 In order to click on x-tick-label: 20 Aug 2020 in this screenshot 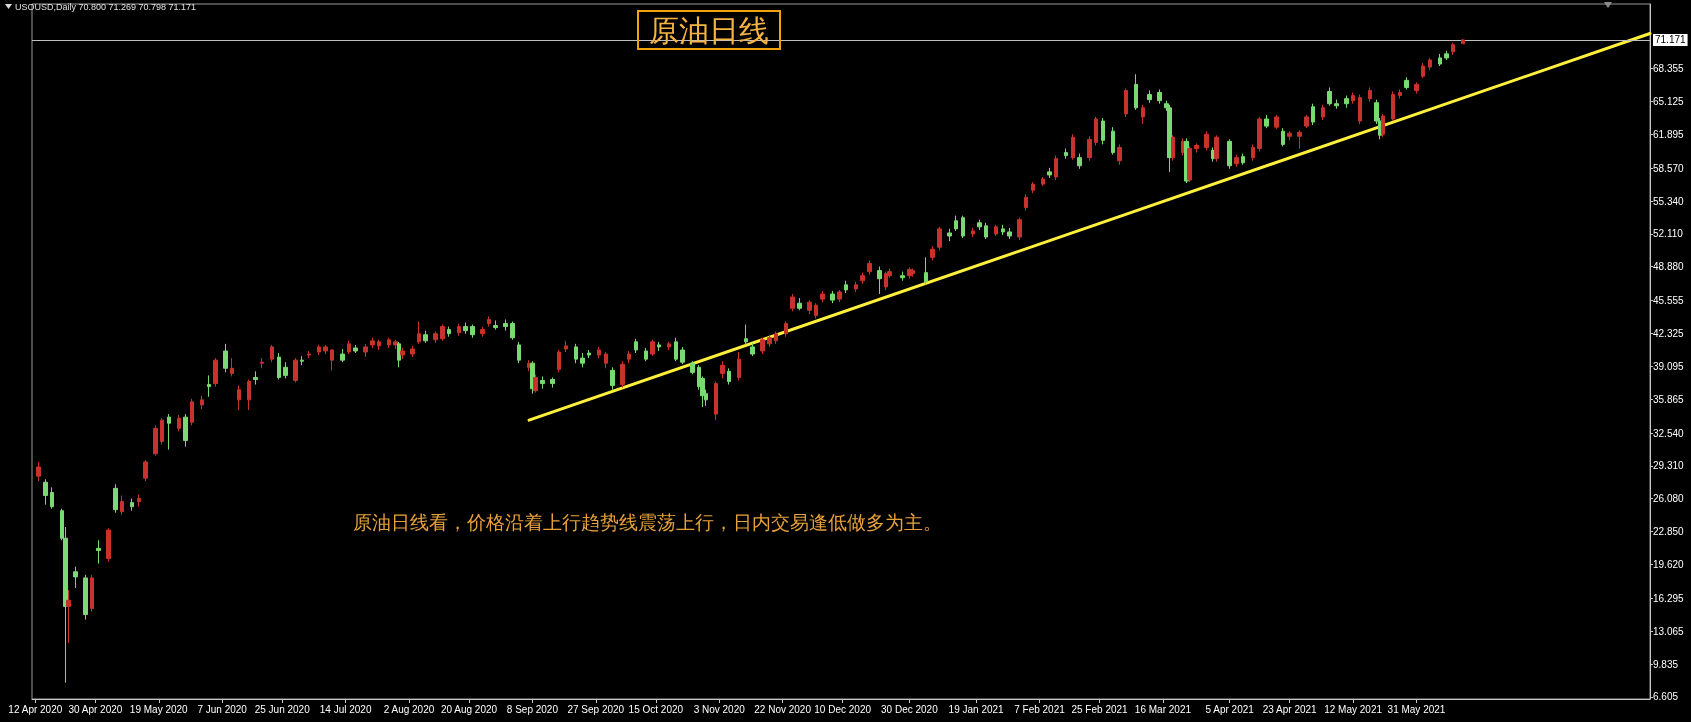, I will do `click(469, 709)`.